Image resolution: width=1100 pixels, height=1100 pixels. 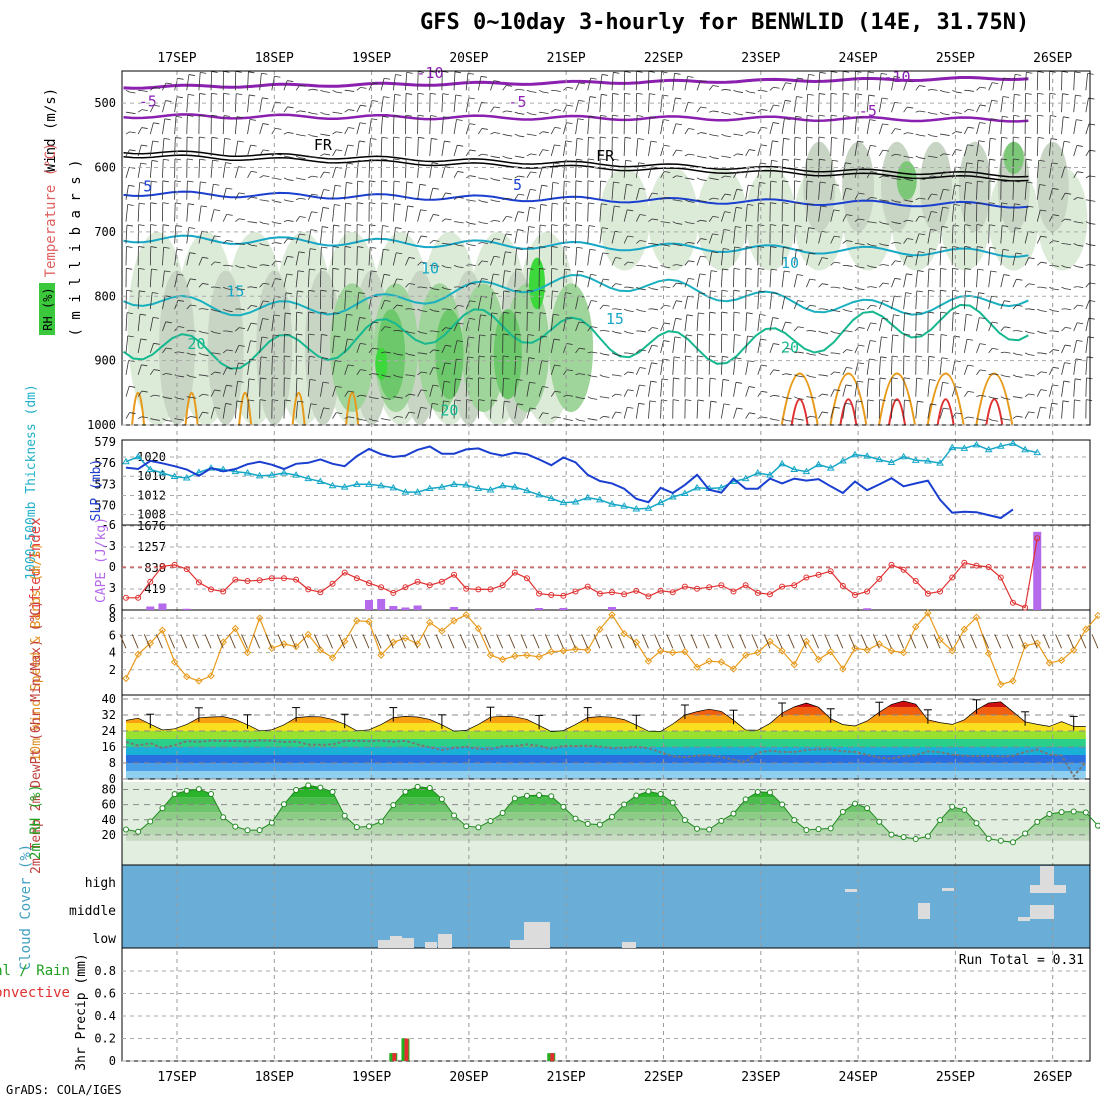 I want to click on li-tick: -3, so click(x=109, y=546).